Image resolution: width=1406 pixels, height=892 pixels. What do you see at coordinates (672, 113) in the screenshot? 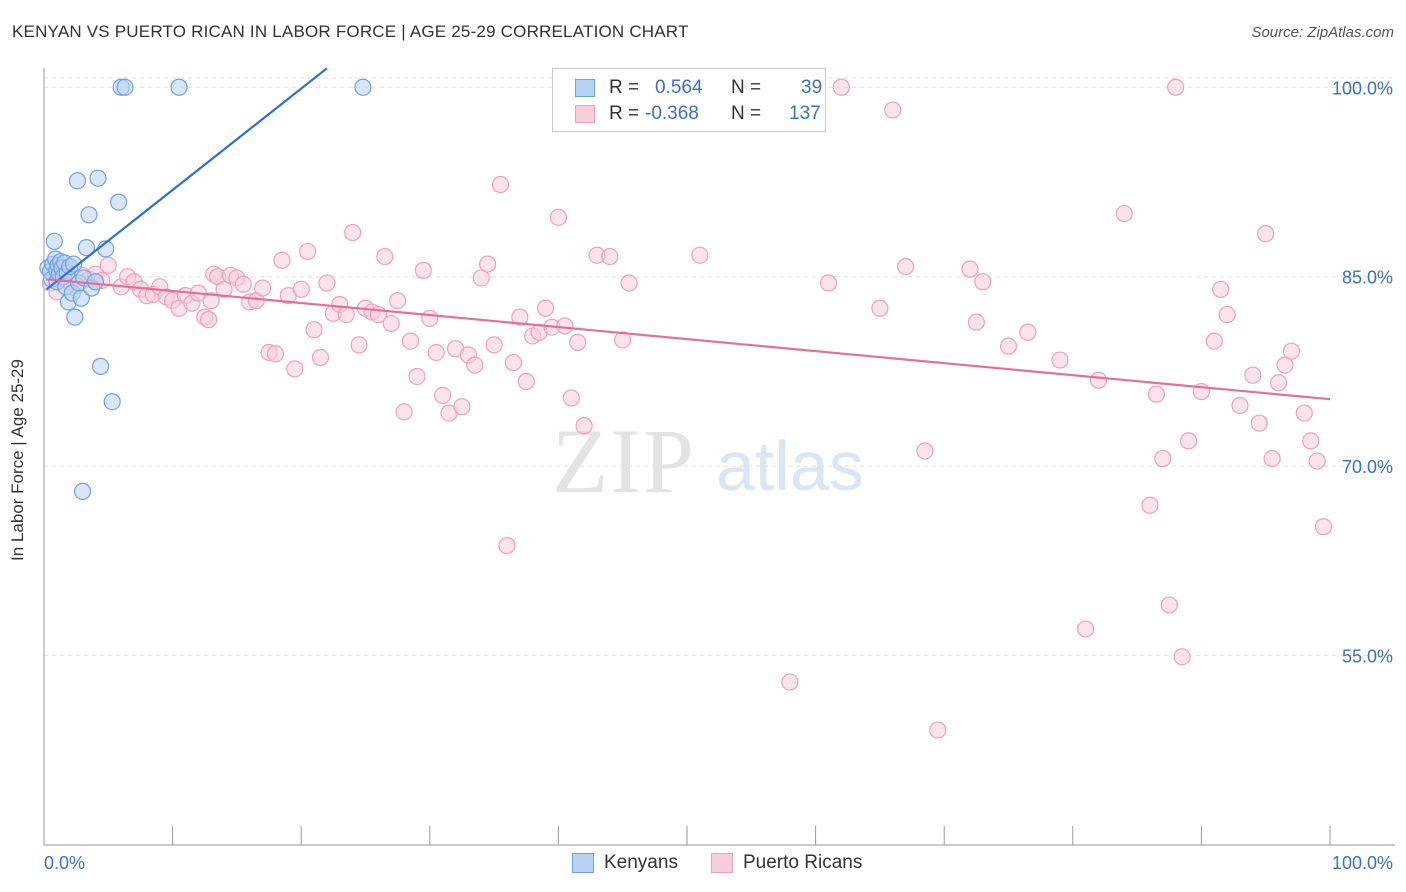
I see `puerto-ricans-r-value: -0.368` at bounding box center [672, 113].